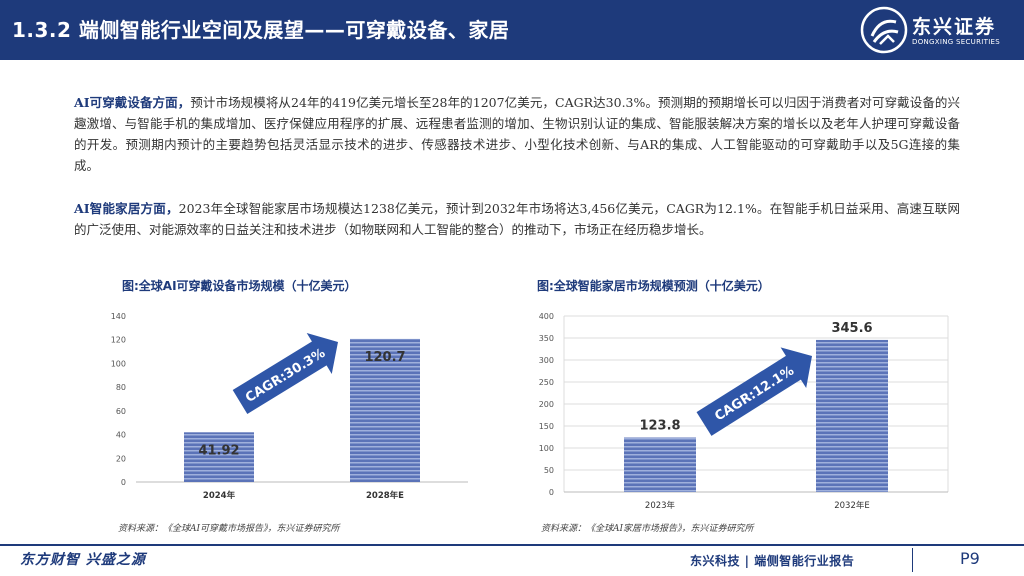  Describe the element at coordinates (772, 561) in the screenshot. I see `footer-report-name: 东兴科技 | 端侧智能行业报告` at that location.